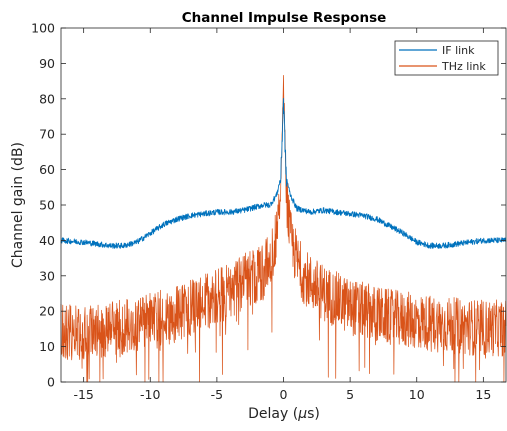  Describe the element at coordinates (47, 205) in the screenshot. I see `y-tick-label: 50` at that location.